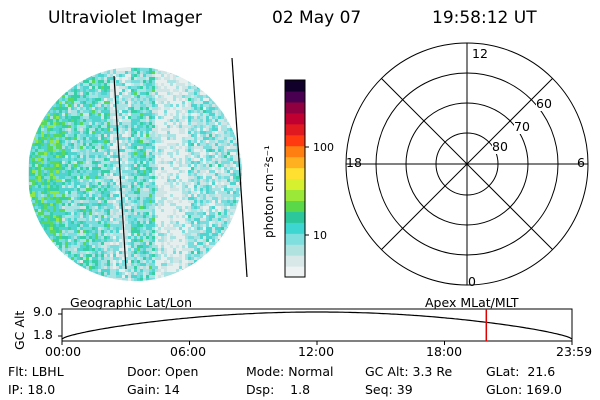  I want to click on colorbar, so click(296, 178).